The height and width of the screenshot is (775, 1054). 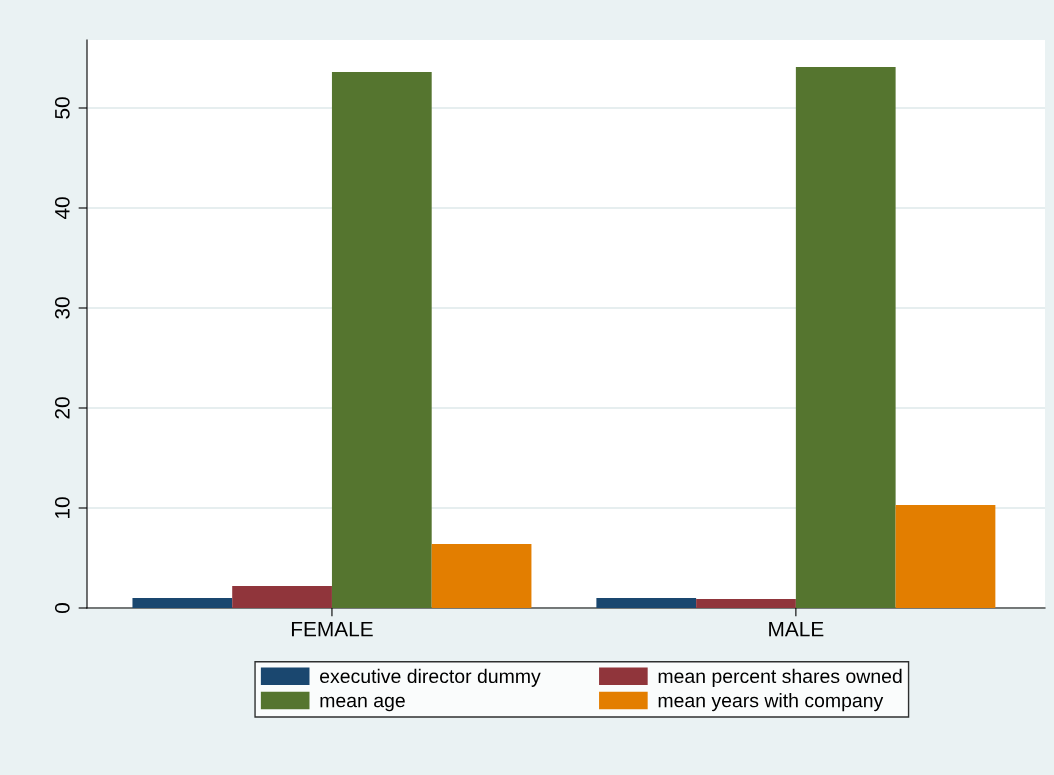 I want to click on y-tick-label: 20, so click(x=62, y=408).